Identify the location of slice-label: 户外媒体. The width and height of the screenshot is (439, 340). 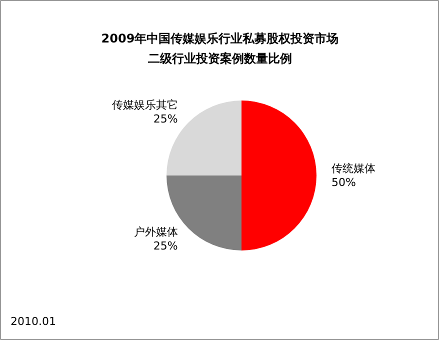
(156, 232).